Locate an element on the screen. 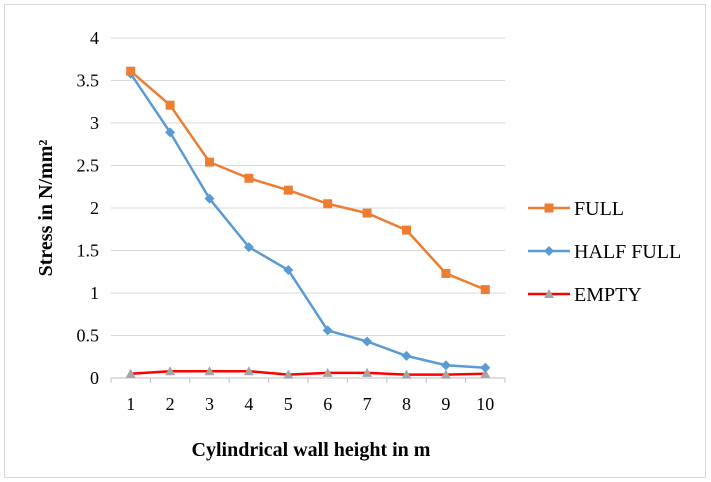 This screenshot has width=711, height=482. x-tick-label: 4 is located at coordinates (248, 404).